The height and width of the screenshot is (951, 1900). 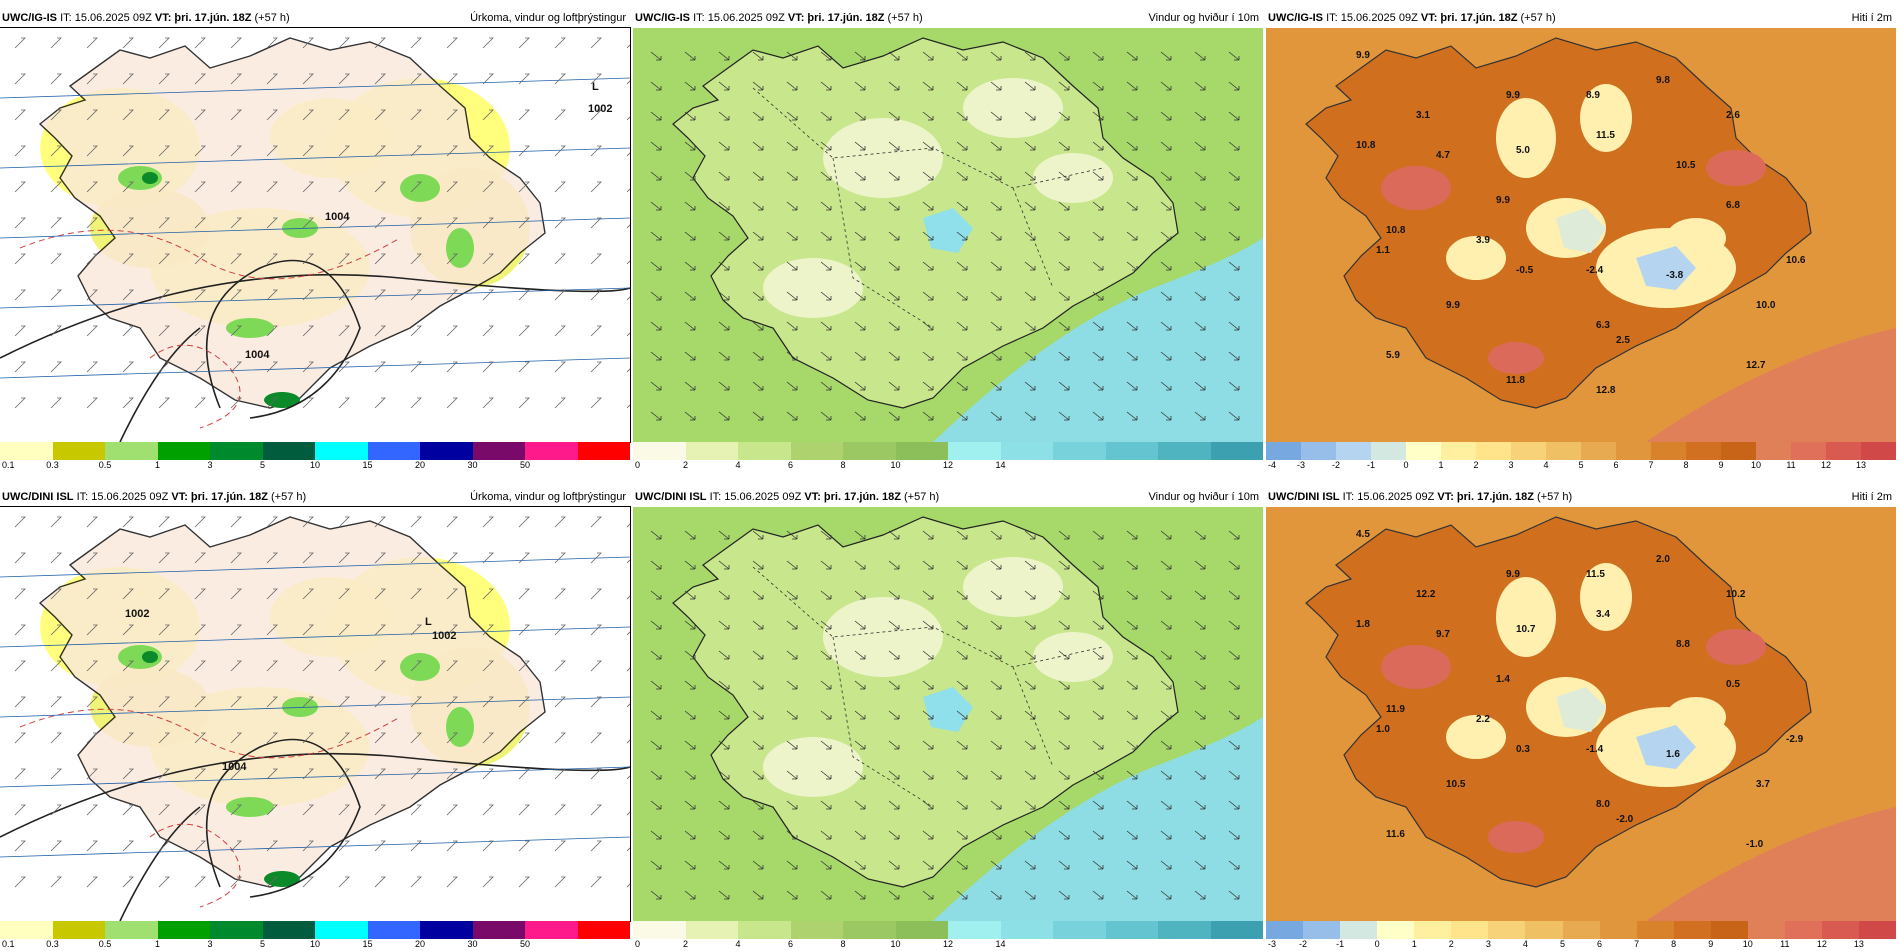 What do you see at coordinates (1416, 667) in the screenshot?
I see `warm-area` at bounding box center [1416, 667].